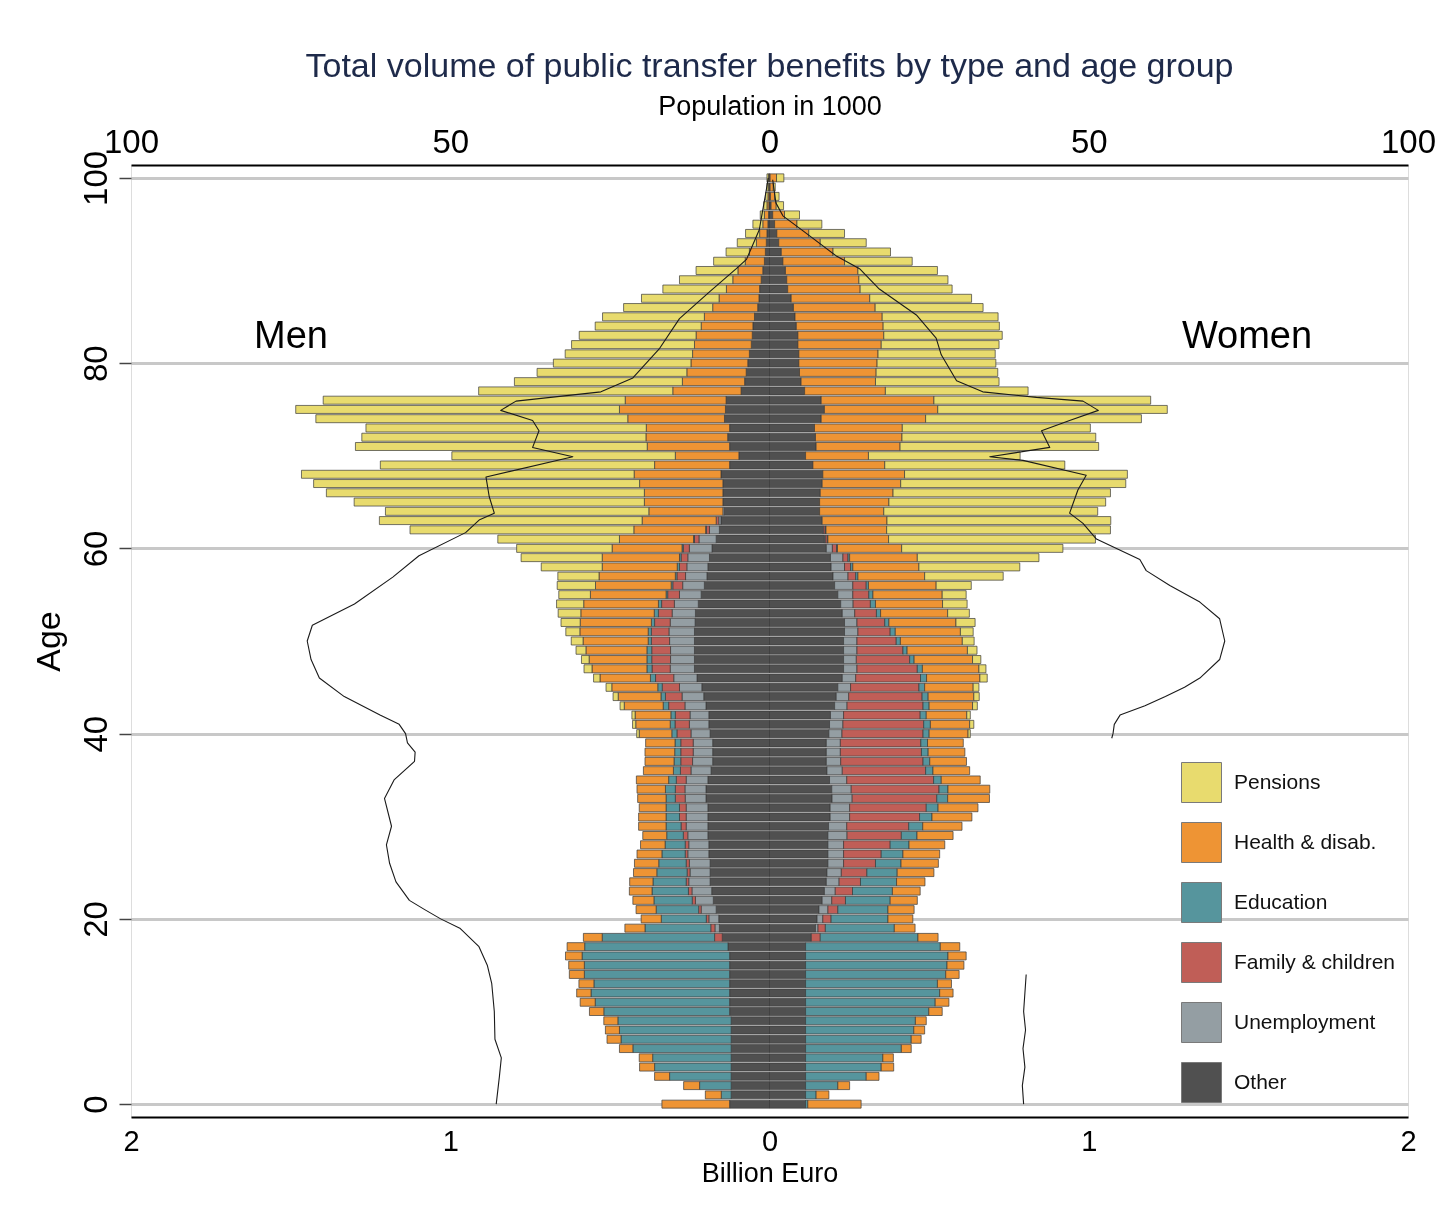  I want to click on x2-axis-title: Population in 1000, so click(770, 105).